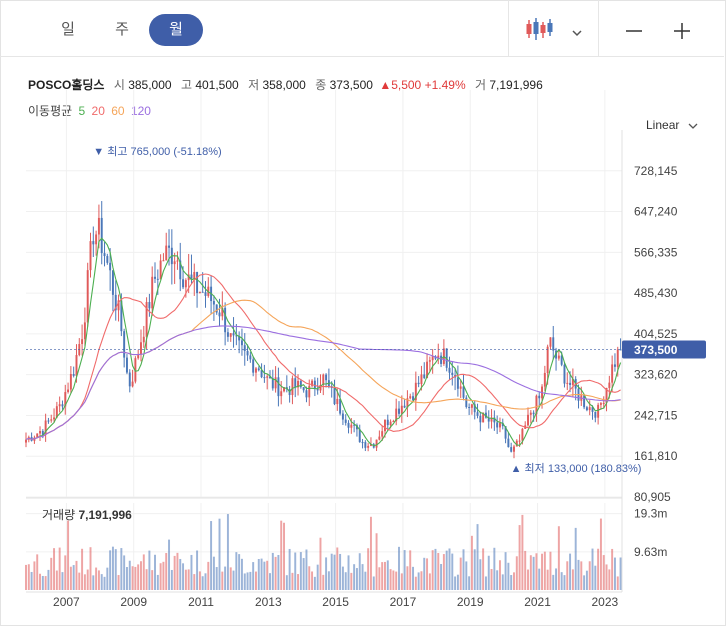 The height and width of the screenshot is (626, 726). I want to click on ma-5: 5, so click(82, 111).